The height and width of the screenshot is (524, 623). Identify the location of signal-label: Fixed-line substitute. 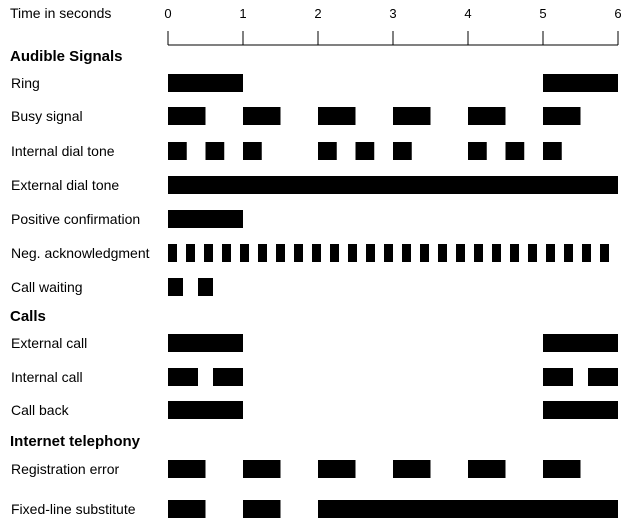
(73, 509).